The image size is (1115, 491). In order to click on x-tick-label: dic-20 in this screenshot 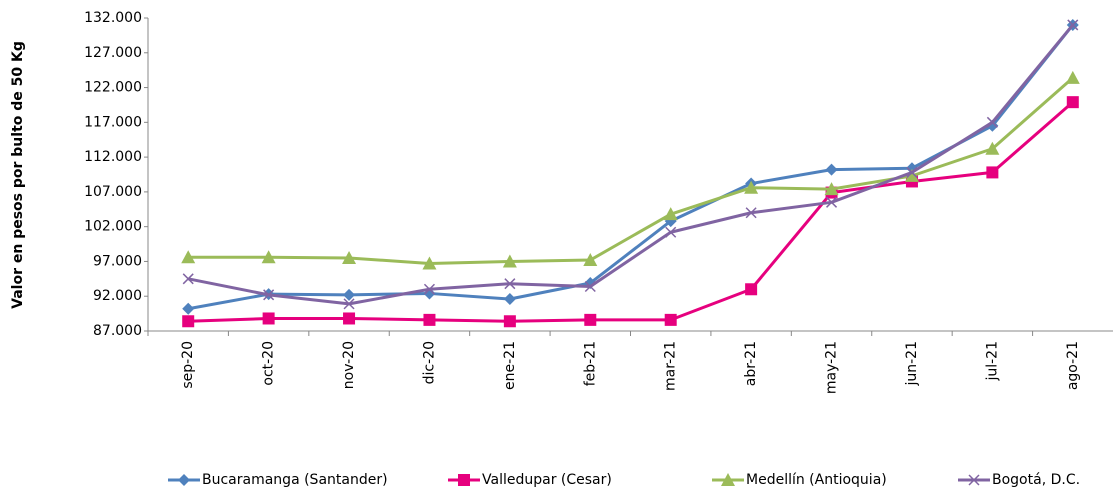, I will do `click(429, 362)`.